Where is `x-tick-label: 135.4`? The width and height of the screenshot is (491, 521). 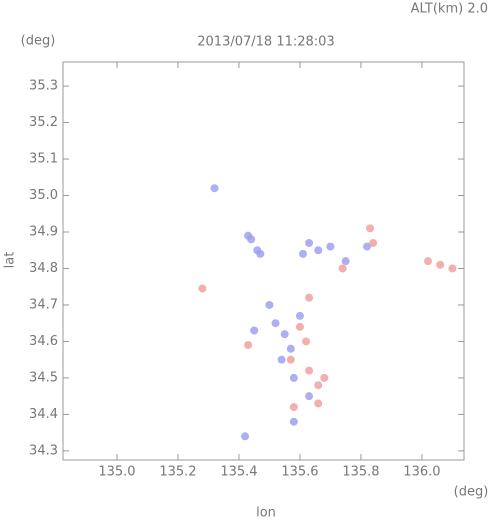
x-tick-label: 135.4 is located at coordinates (238, 472).